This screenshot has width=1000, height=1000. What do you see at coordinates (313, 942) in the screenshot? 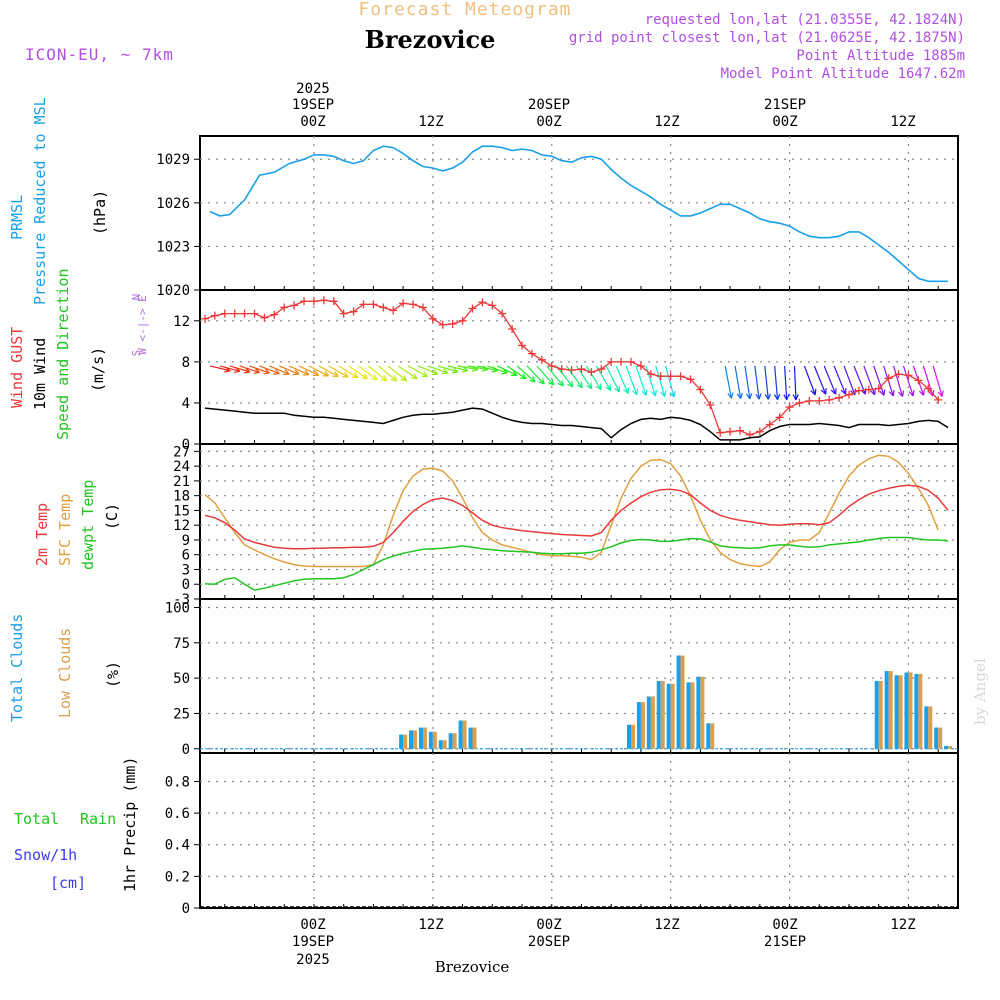
I see `bottom-label-19sep: 19SEP` at bounding box center [313, 942].